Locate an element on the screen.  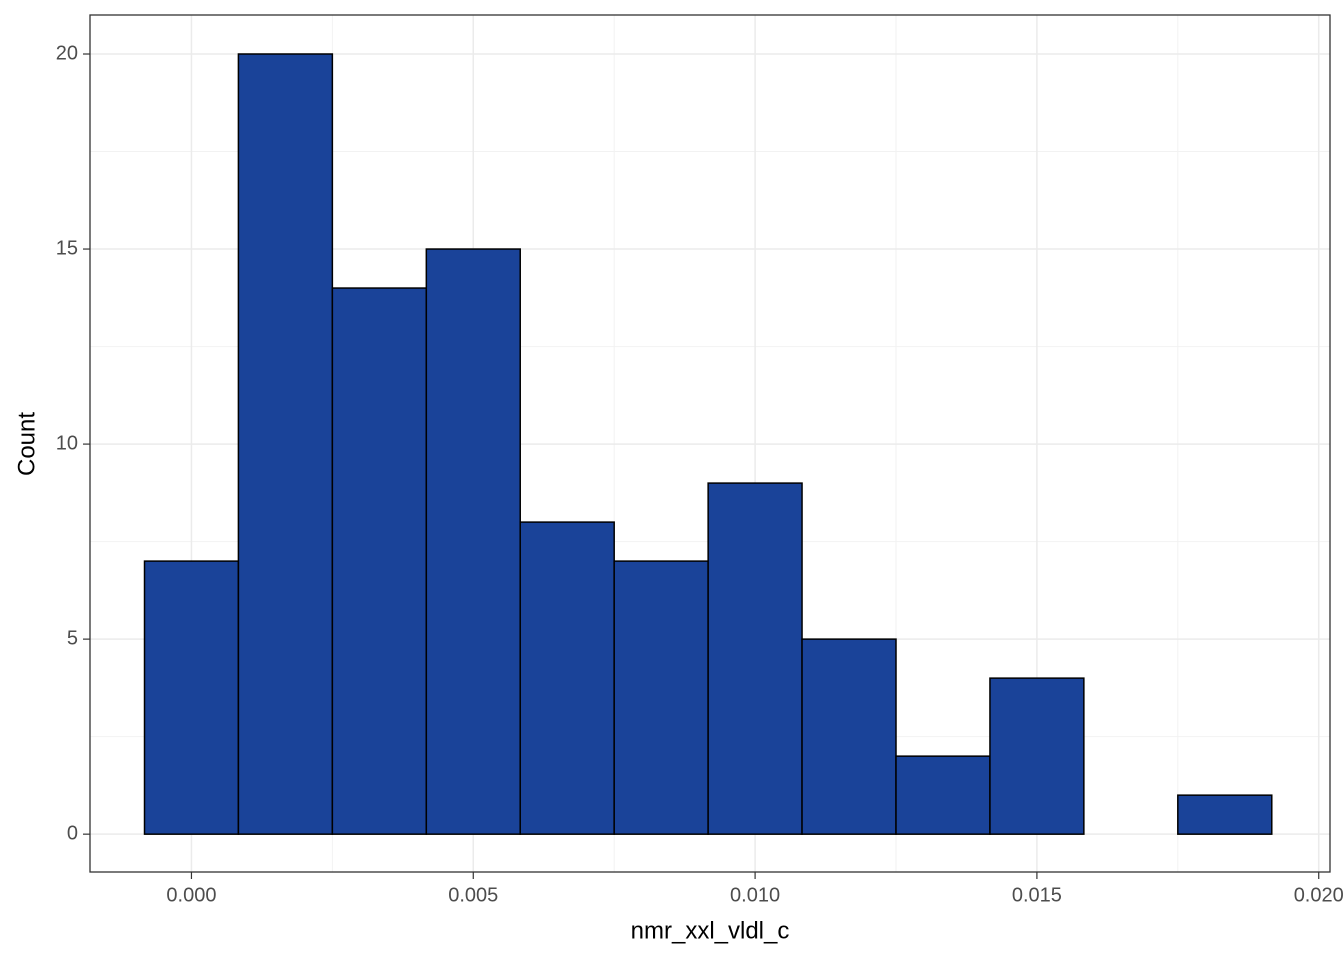
x-axis-label: nmr_xxl_vldl_c is located at coordinates (710, 930).